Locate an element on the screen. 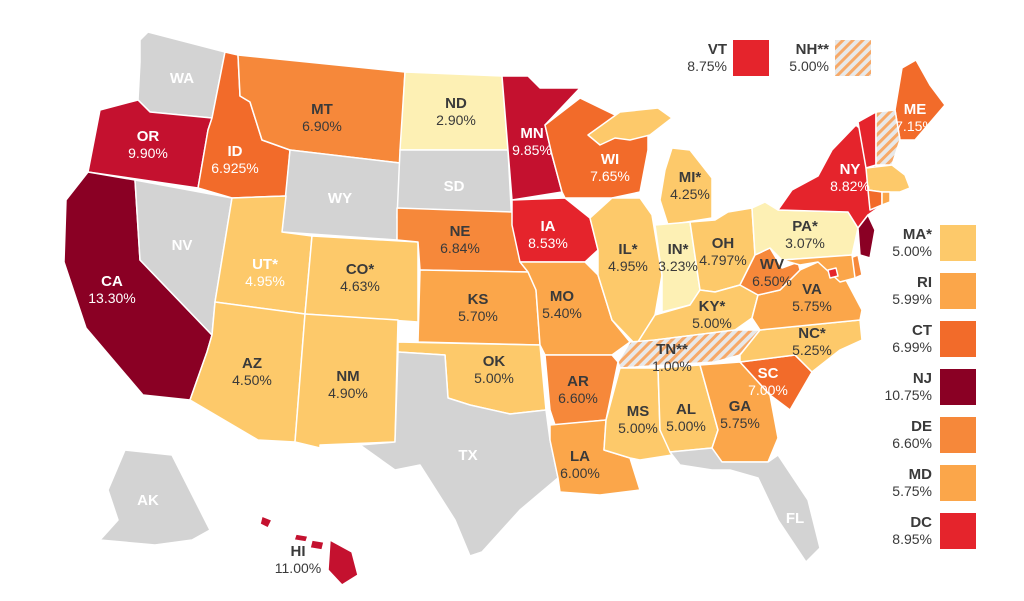  label-ne-rate: 6.84% is located at coordinates (460, 248).